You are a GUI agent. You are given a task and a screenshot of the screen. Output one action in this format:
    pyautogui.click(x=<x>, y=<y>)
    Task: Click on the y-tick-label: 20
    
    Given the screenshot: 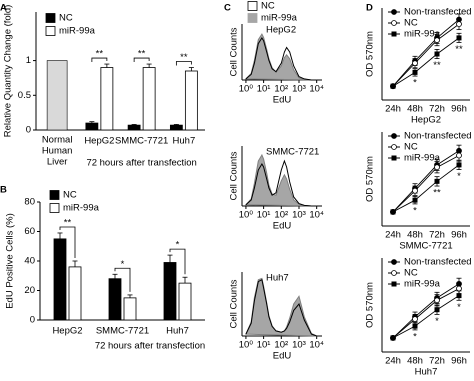 What is the action you would take?
    pyautogui.click(x=29, y=290)
    